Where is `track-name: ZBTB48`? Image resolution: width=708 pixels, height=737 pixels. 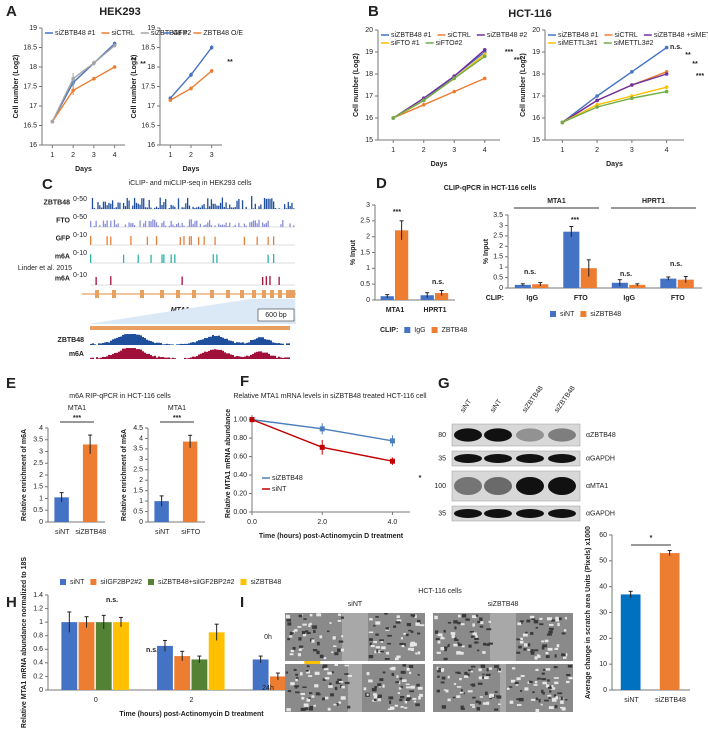 track-name: ZBTB48 is located at coordinates (57, 202).